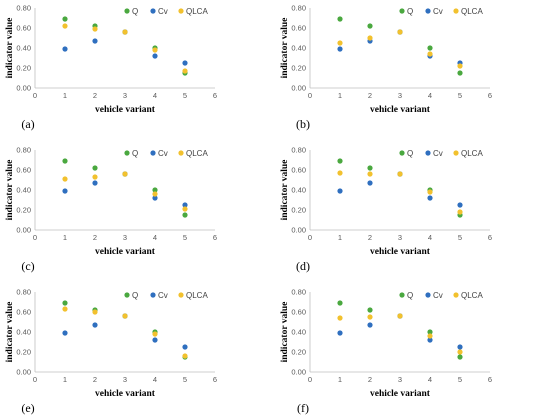 Image resolution: width=550 pixels, height=420 pixels. What do you see at coordinates (303, 266) in the screenshot?
I see `panel-label: (d)` at bounding box center [303, 266].